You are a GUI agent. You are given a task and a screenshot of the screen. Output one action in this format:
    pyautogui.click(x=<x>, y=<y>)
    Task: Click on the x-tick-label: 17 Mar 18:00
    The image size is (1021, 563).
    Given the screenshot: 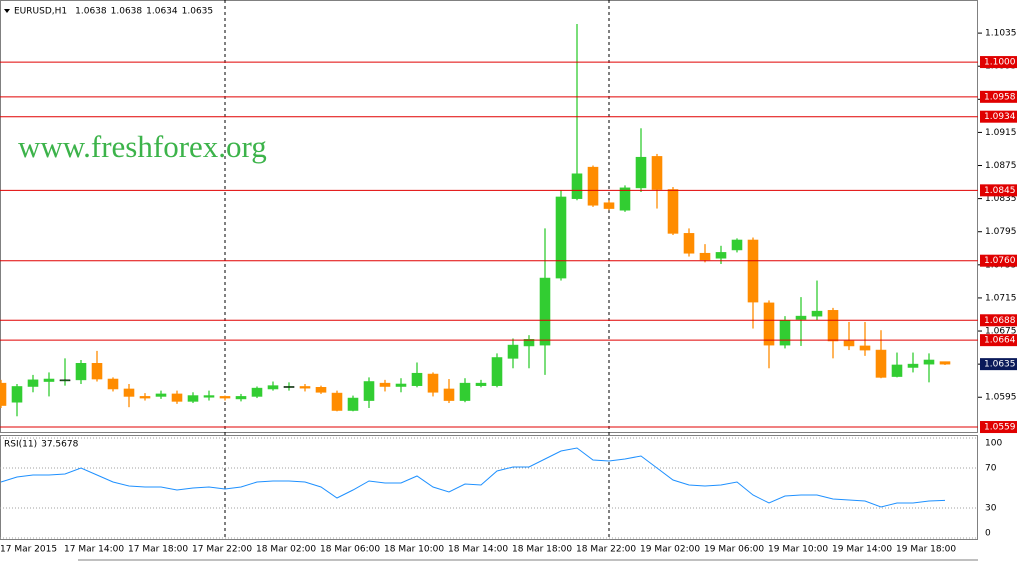 What is the action you would take?
    pyautogui.click(x=158, y=550)
    